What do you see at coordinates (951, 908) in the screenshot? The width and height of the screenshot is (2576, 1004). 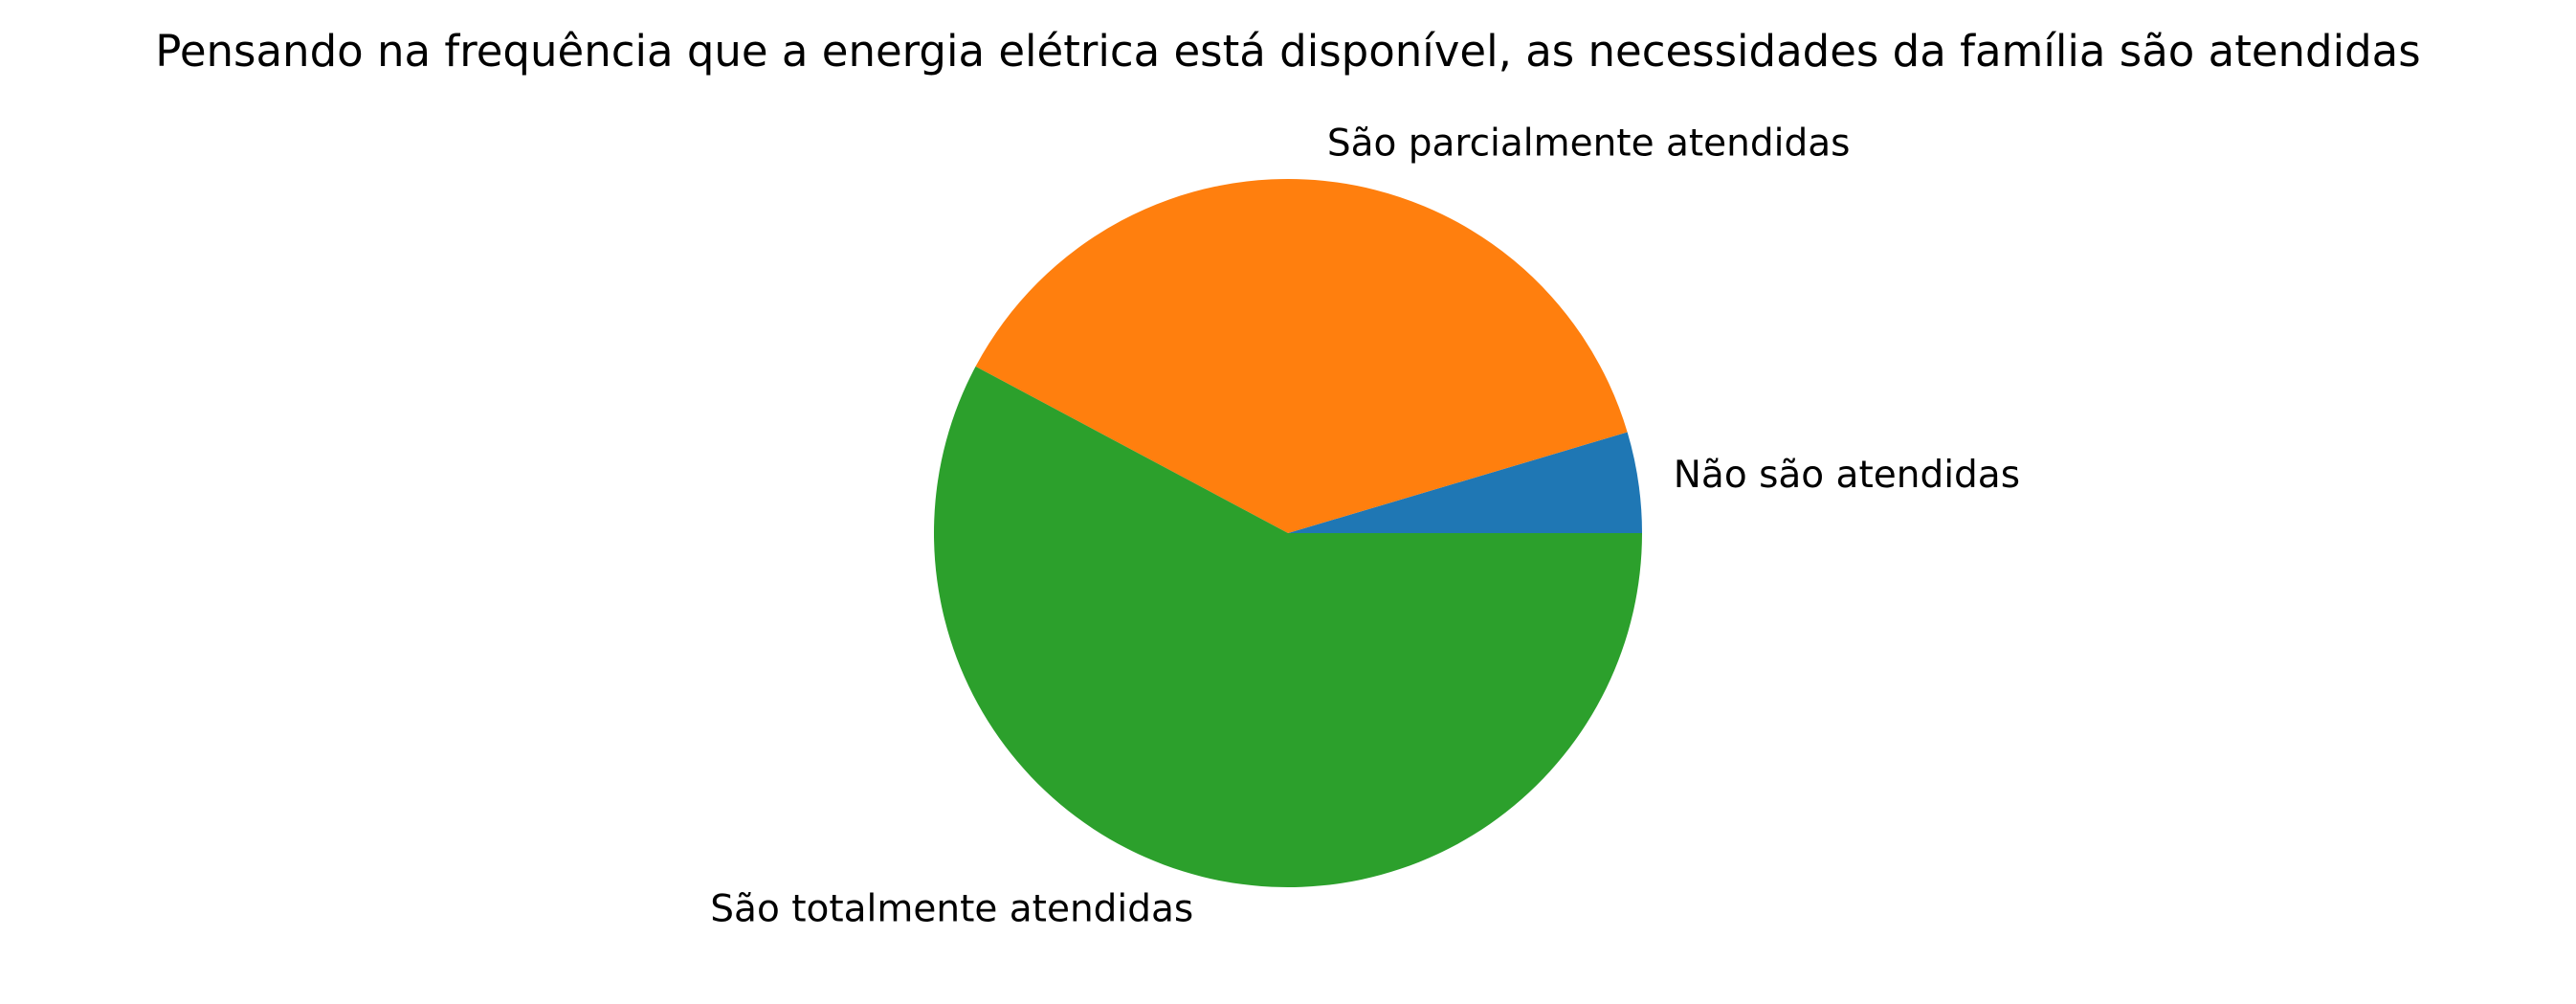 I see `pie-slice-label-3: São totalmente atendidas` at bounding box center [951, 908].